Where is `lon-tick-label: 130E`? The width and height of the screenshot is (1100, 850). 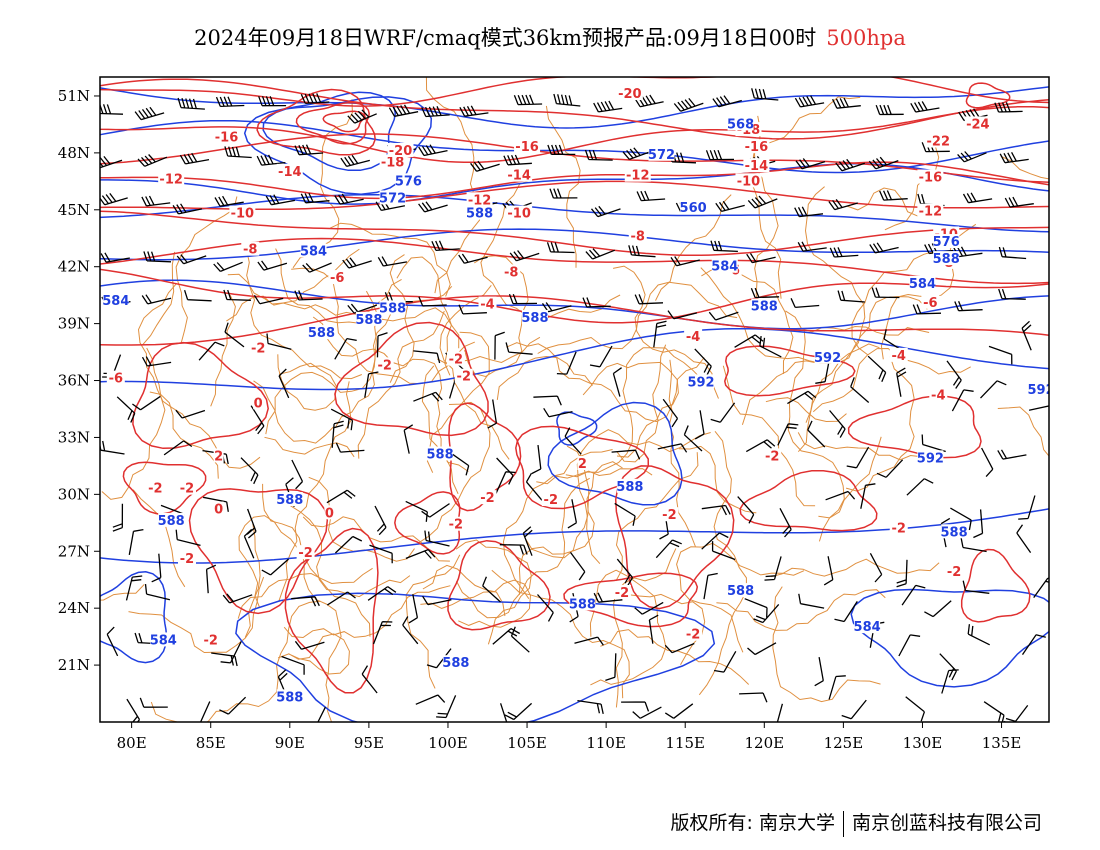 lon-tick-label: 130E is located at coordinates (923, 743).